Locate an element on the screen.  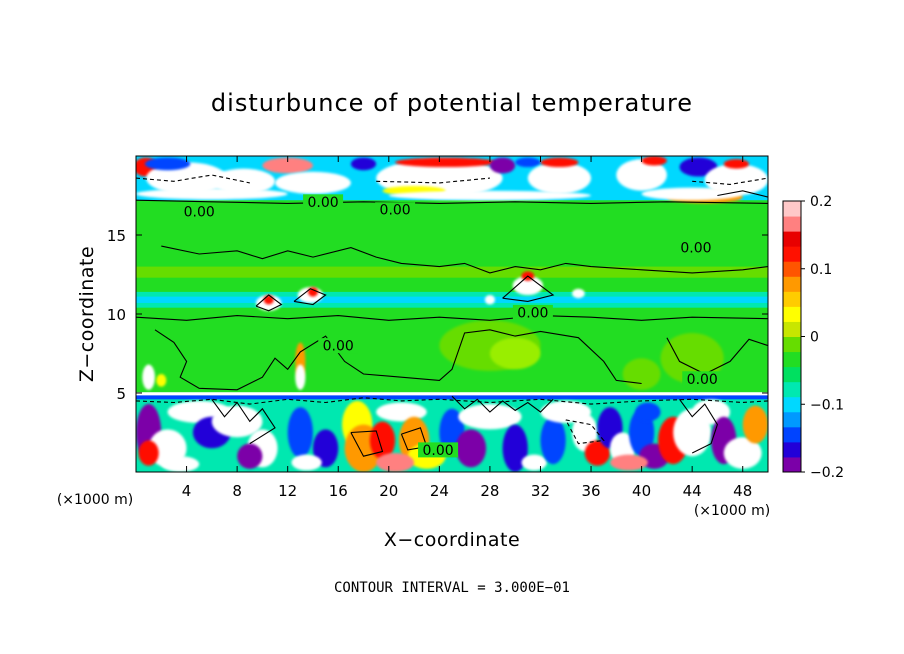
contour-label-1: 0.00 is located at coordinates (199, 211).